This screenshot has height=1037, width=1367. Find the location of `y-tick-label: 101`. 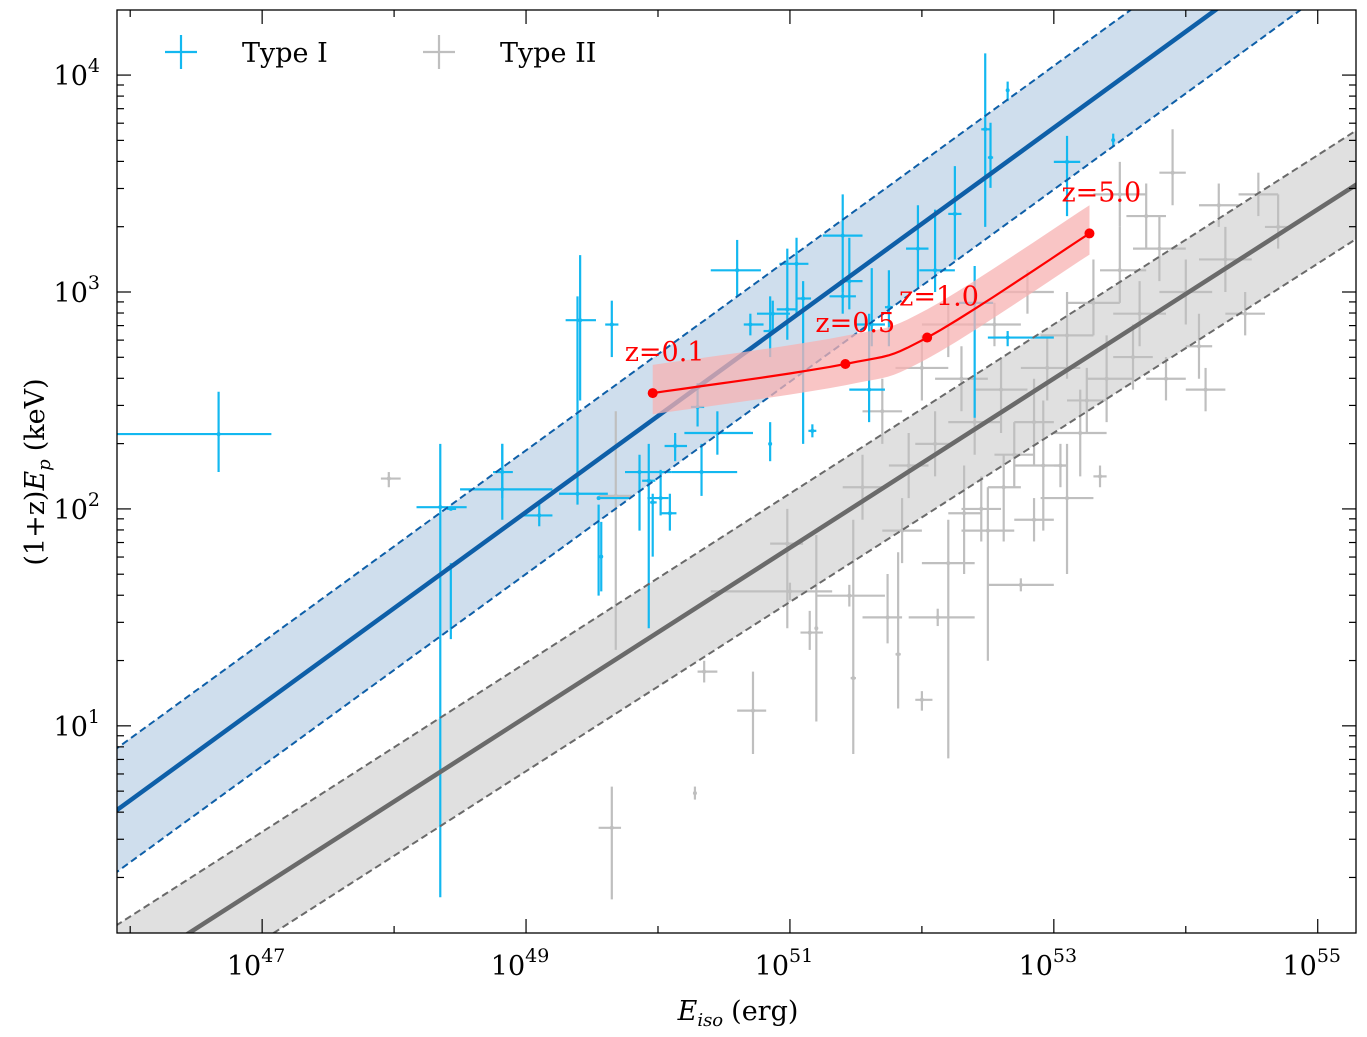

y-tick-label: 101 is located at coordinates (77, 724).